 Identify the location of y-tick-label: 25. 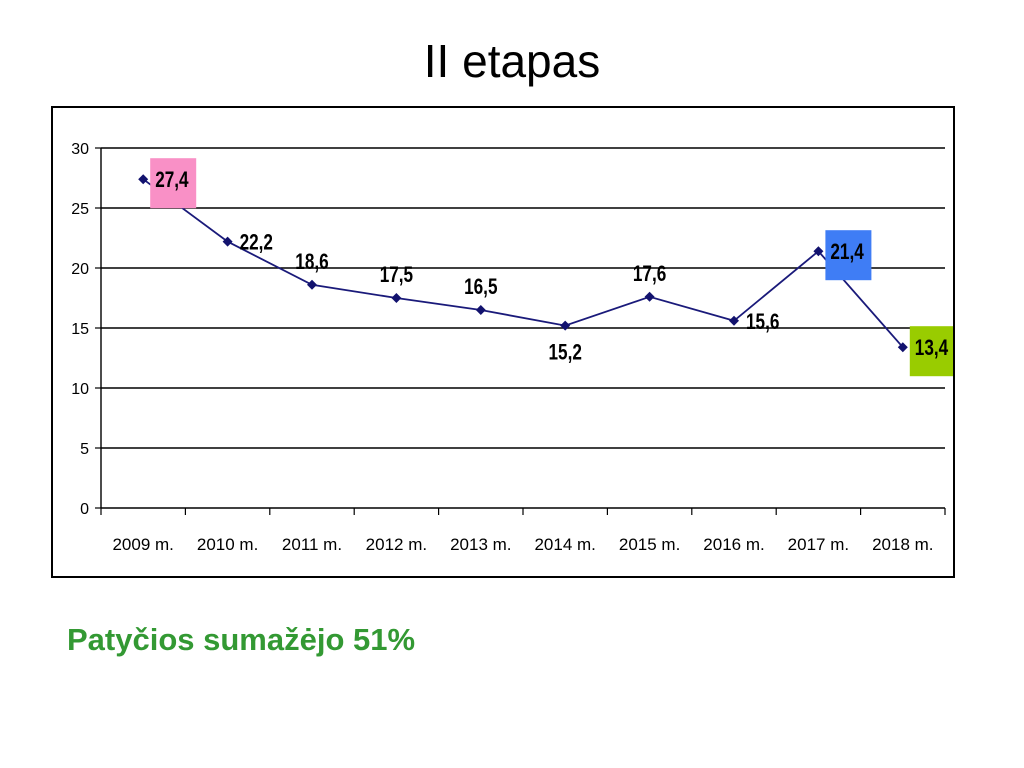
(80, 209).